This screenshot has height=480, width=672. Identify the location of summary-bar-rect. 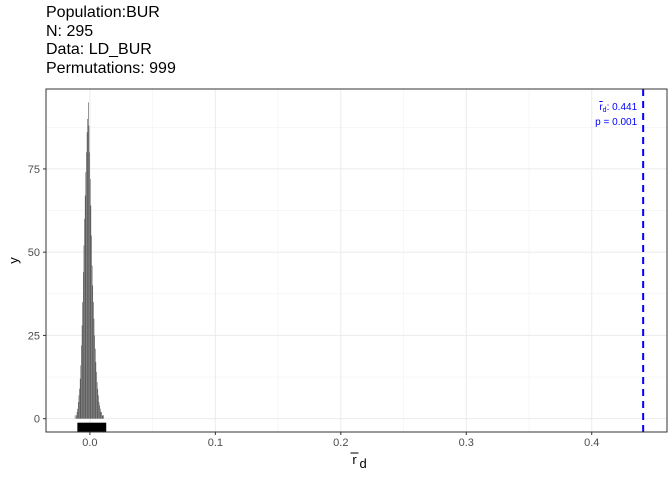
(92, 427).